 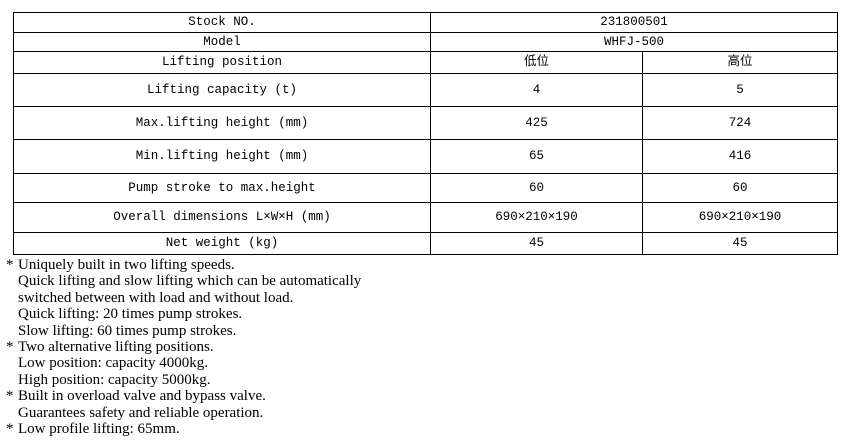 I want to click on net-weight-label: Net weight (kg), so click(x=222, y=243).